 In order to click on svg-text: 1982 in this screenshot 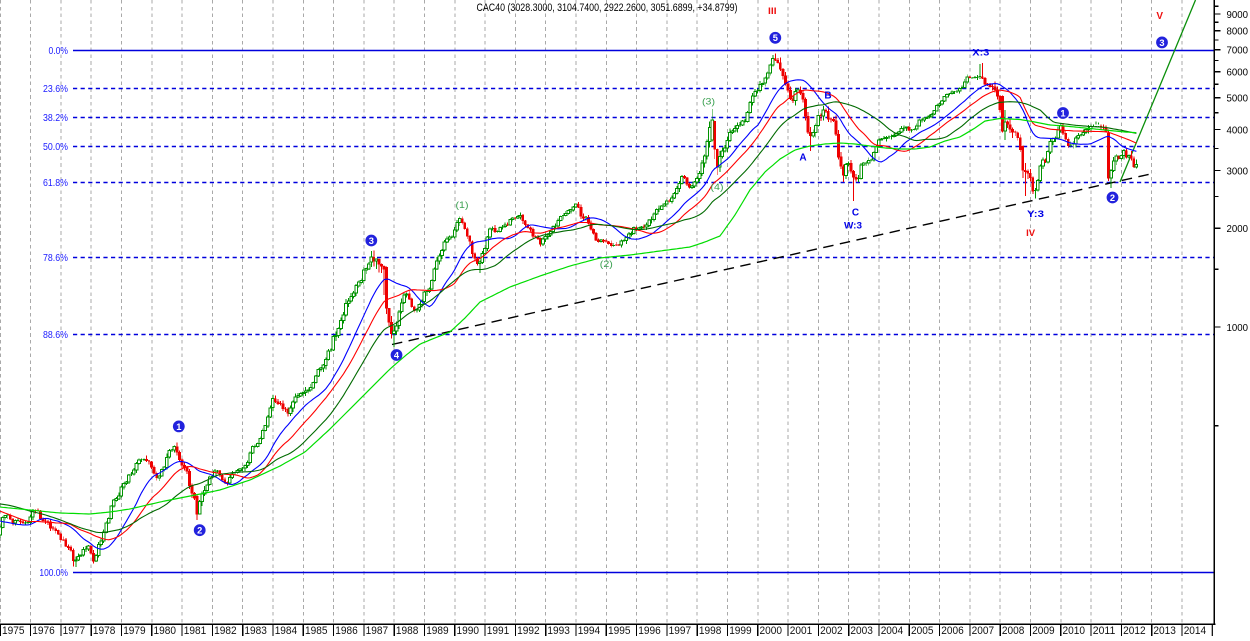, I will do `click(225, 630)`.